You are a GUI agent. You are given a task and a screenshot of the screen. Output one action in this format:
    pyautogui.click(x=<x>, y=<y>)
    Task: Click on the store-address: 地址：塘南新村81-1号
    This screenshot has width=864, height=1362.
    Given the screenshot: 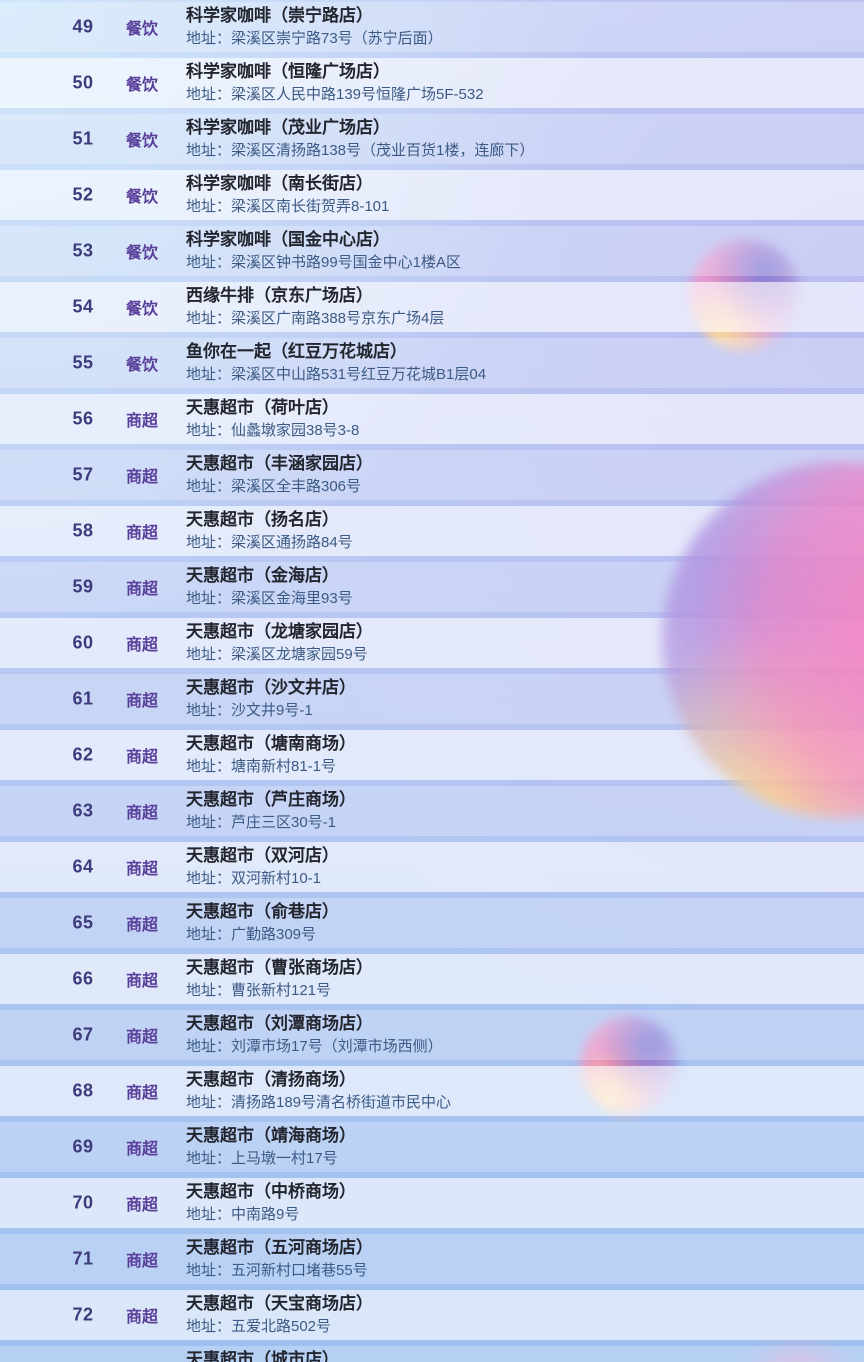 What is the action you would take?
    pyautogui.click(x=261, y=766)
    